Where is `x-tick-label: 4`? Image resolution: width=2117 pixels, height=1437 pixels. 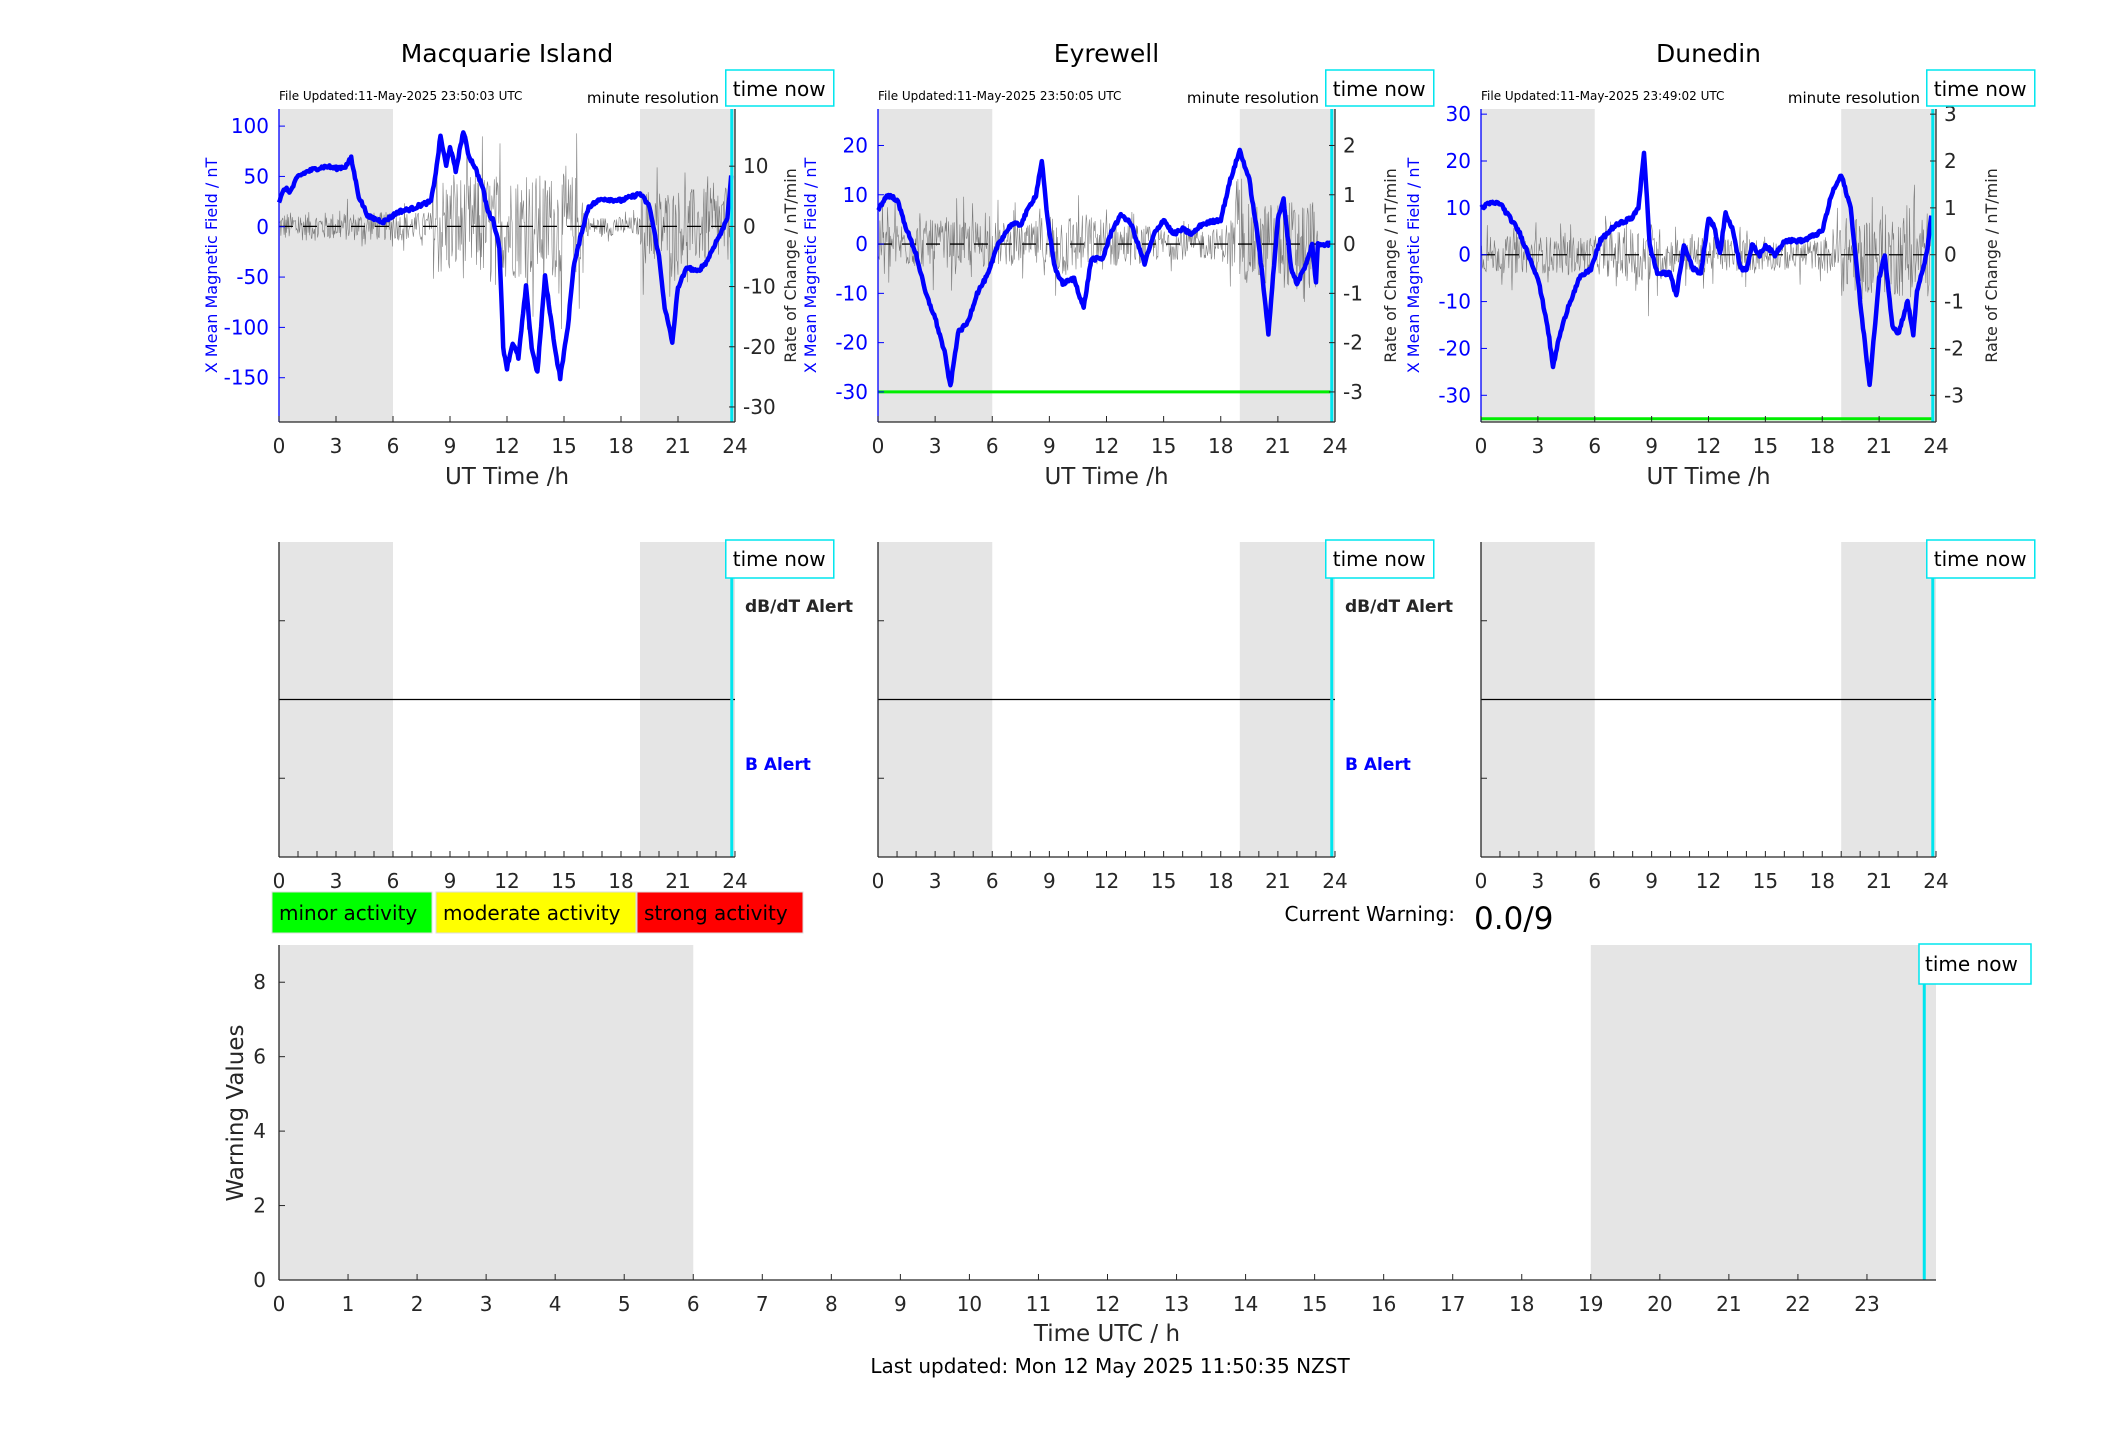
x-tick-label: 4 is located at coordinates (555, 1304).